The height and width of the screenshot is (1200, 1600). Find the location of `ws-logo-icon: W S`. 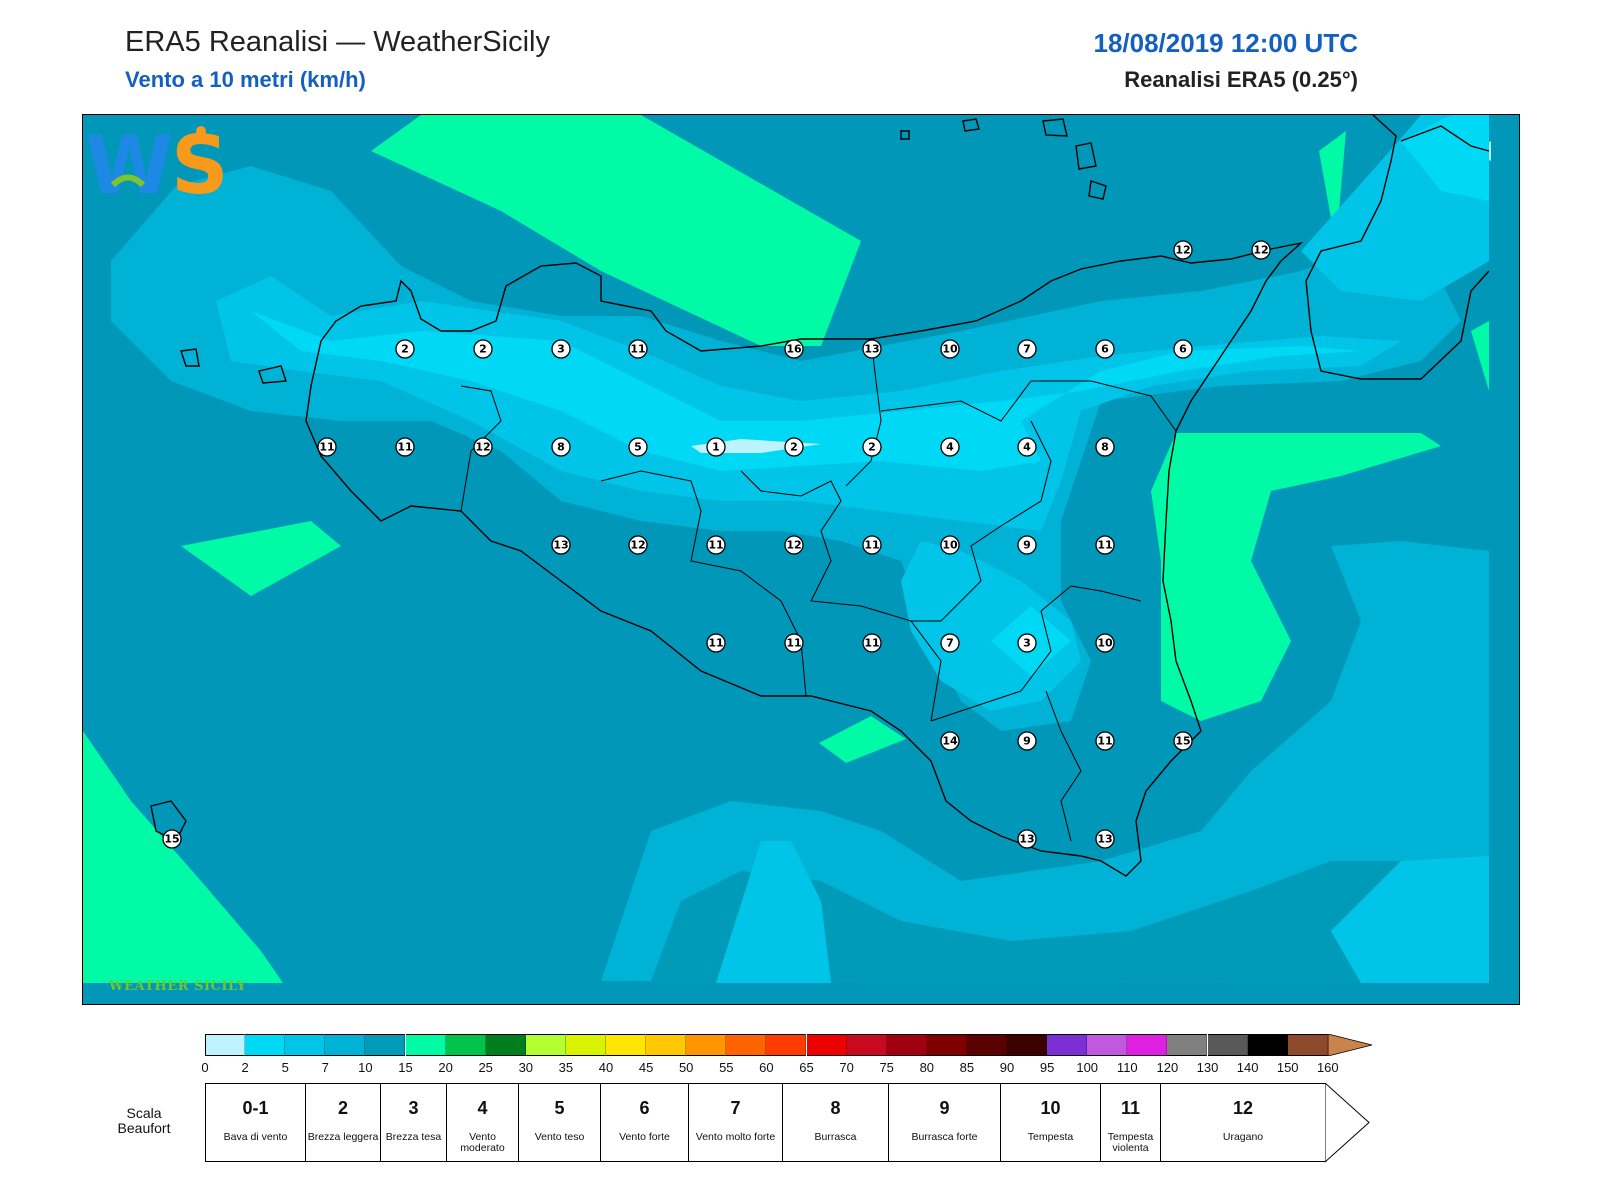

ws-logo-icon: W S is located at coordinates (157, 165).